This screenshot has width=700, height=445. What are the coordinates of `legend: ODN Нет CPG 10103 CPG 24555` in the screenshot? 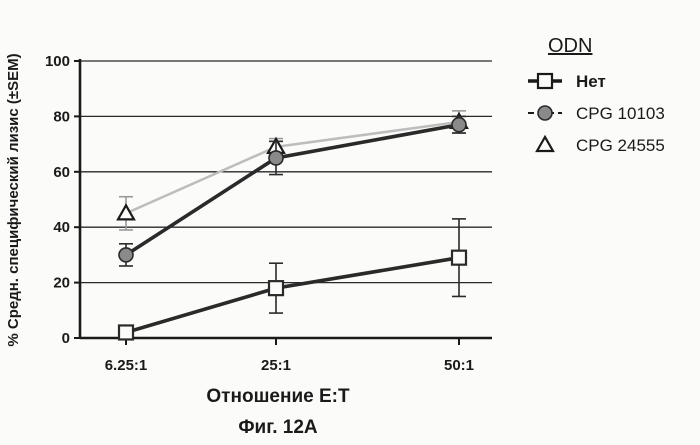 It's located at (596, 95).